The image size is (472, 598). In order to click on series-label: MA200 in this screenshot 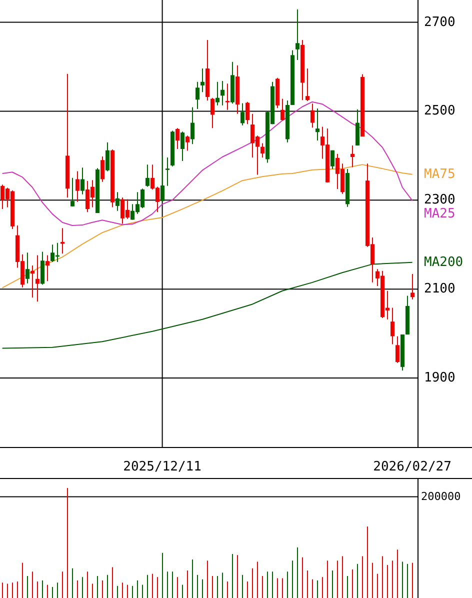, I will do `click(444, 262)`.